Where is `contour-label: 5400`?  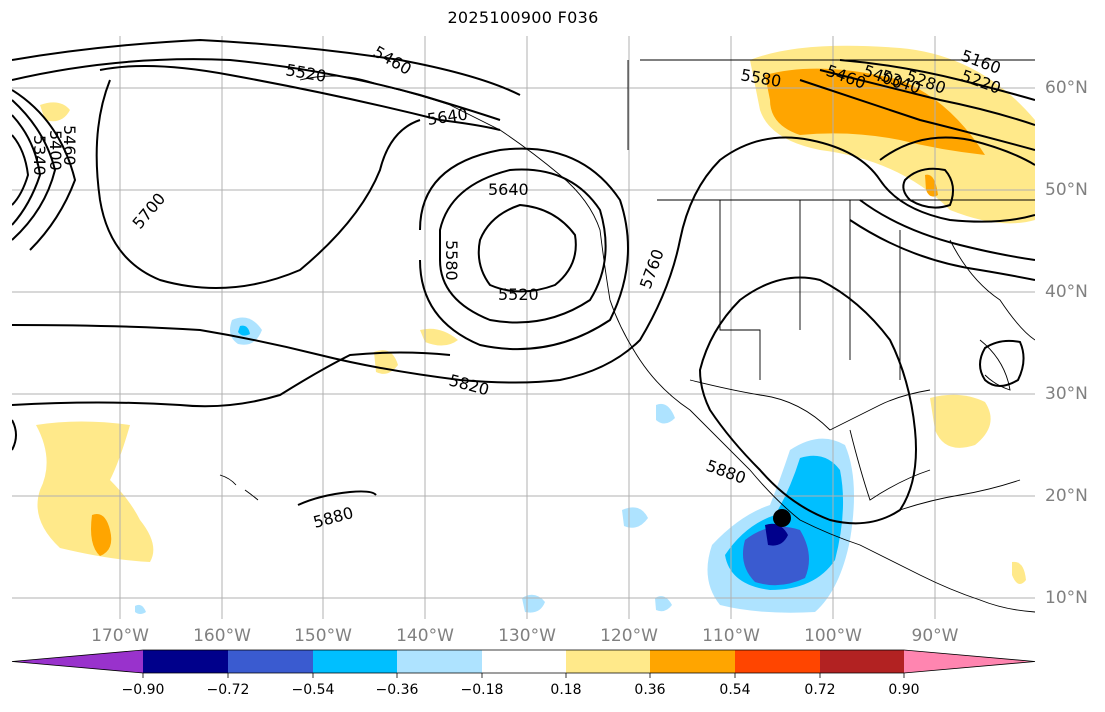
contour-label: 5400 is located at coordinates (55, 150).